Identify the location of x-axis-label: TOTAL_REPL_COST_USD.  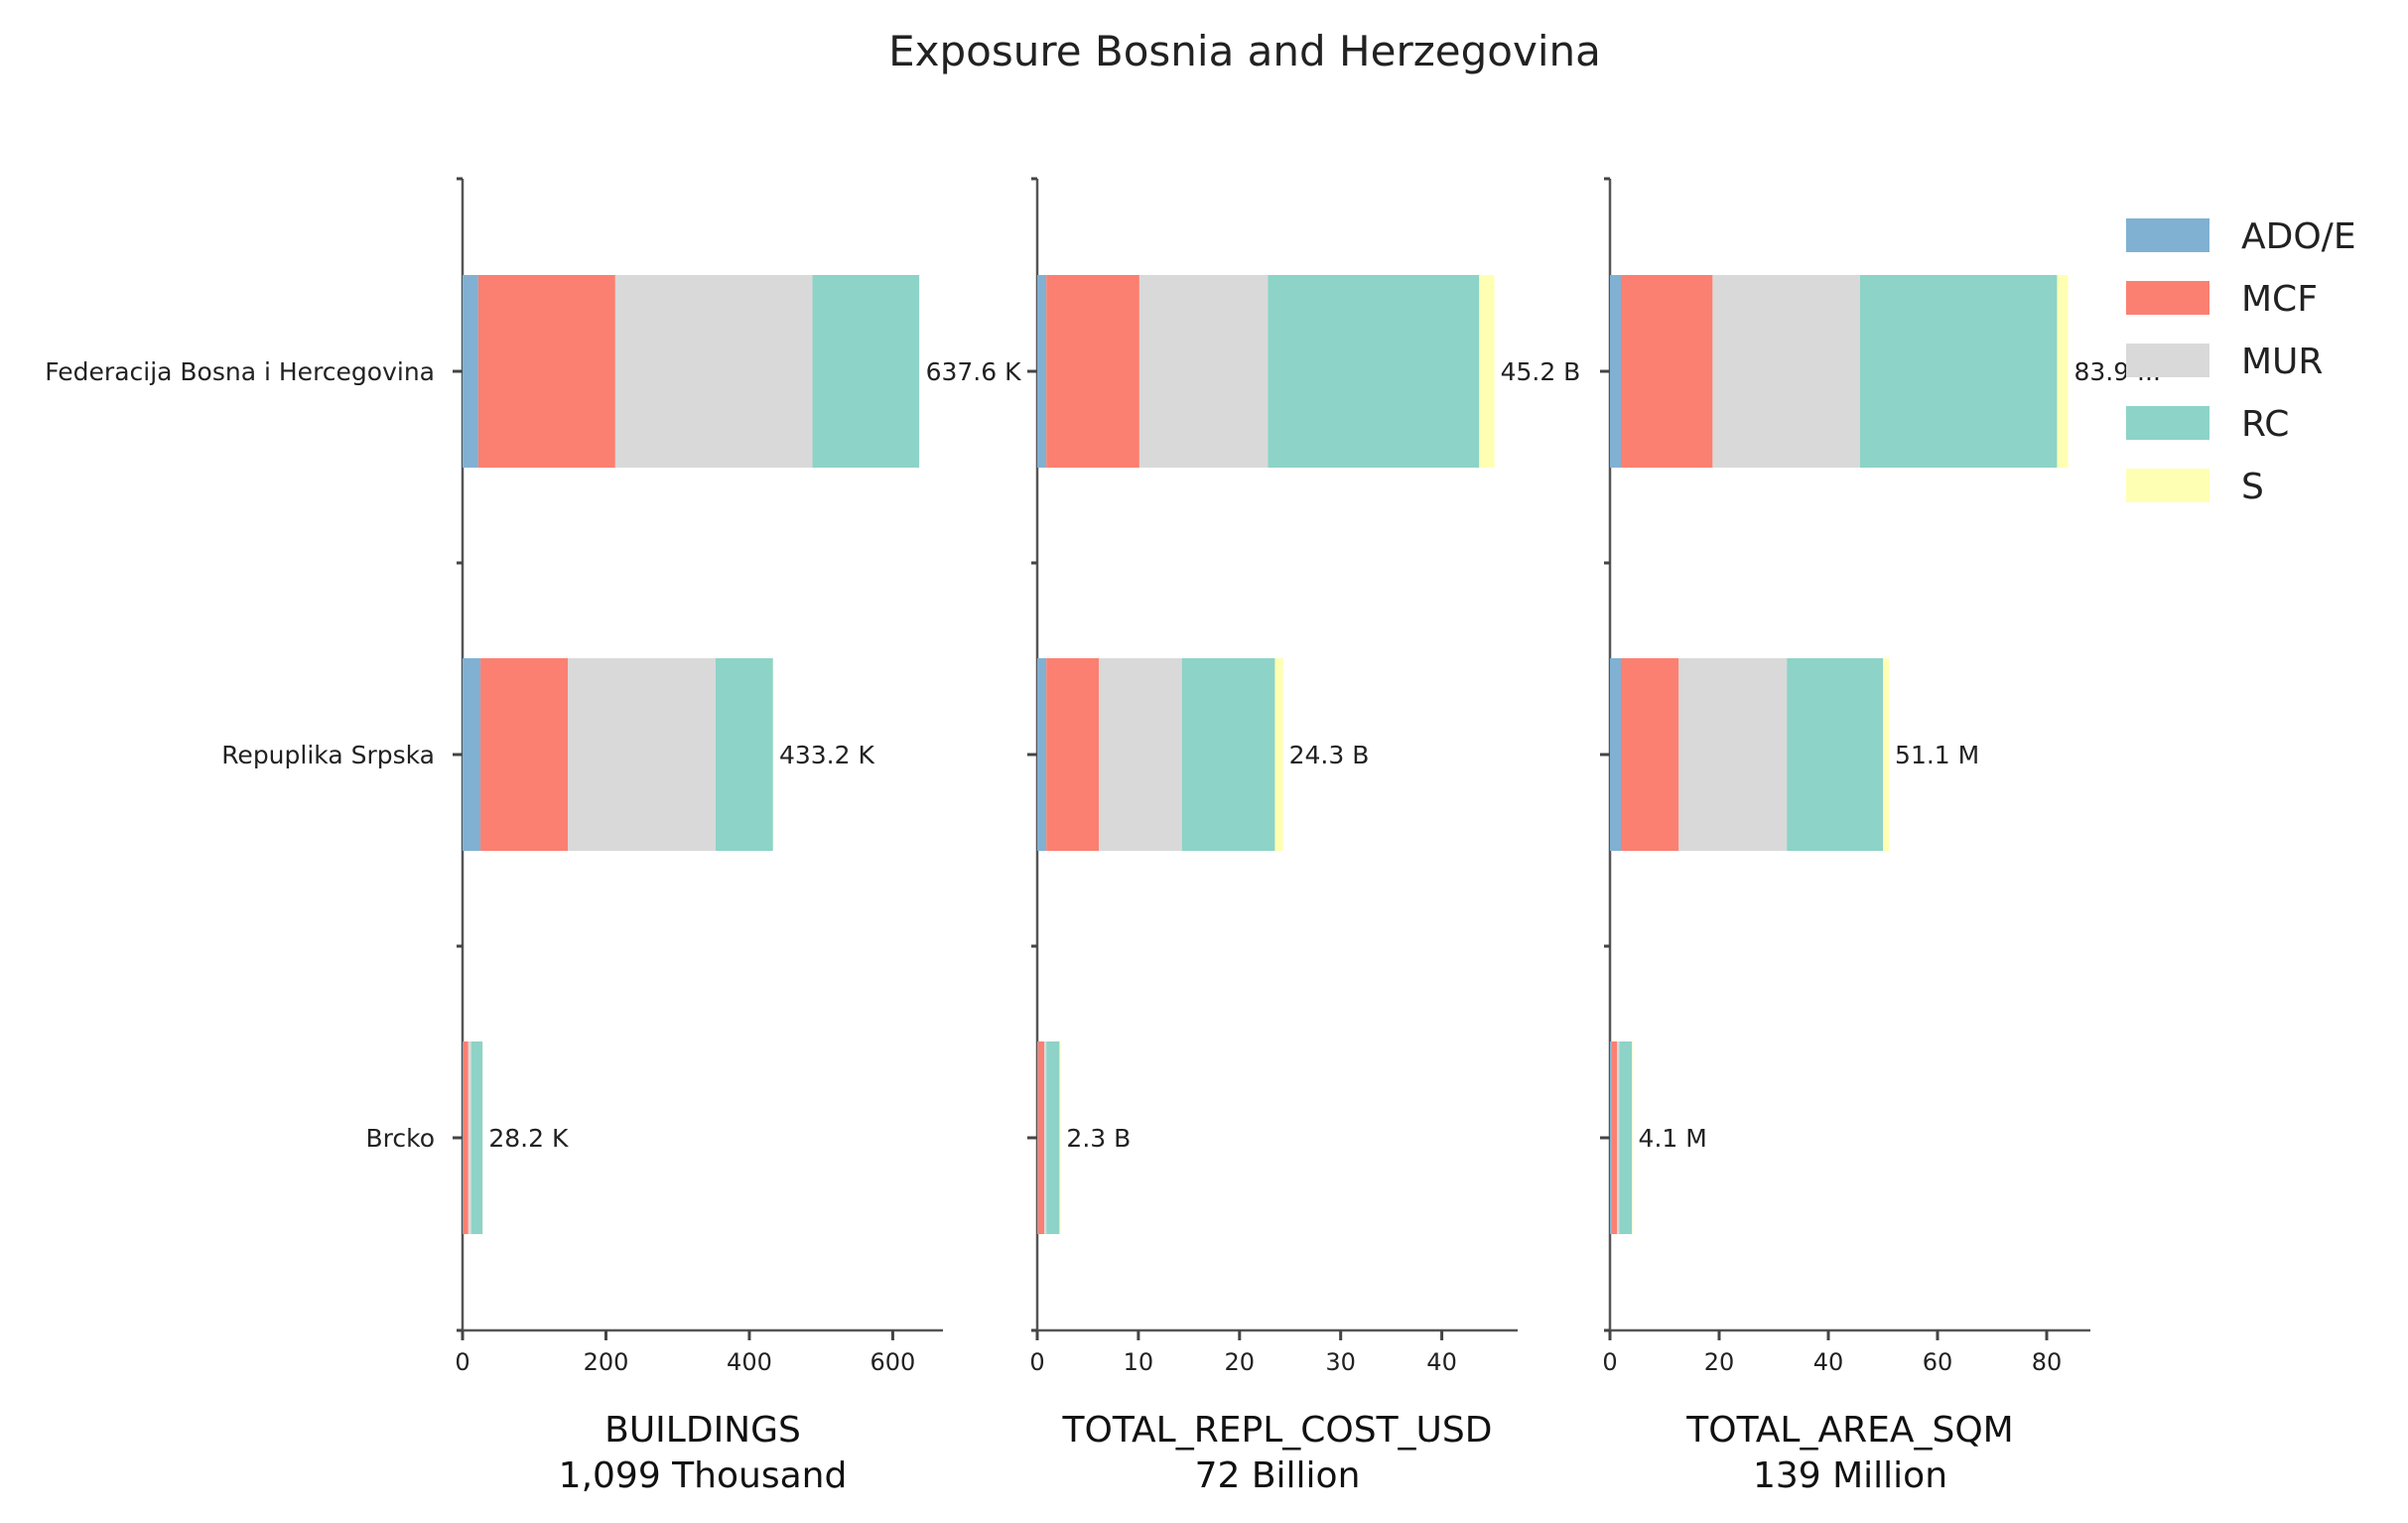
(1277, 1430).